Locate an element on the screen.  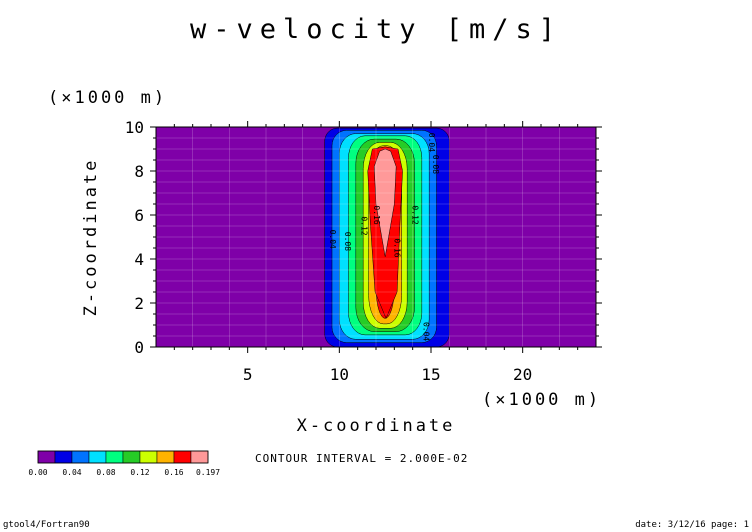
colorbar-label: 0.12 is located at coordinates (139, 472).